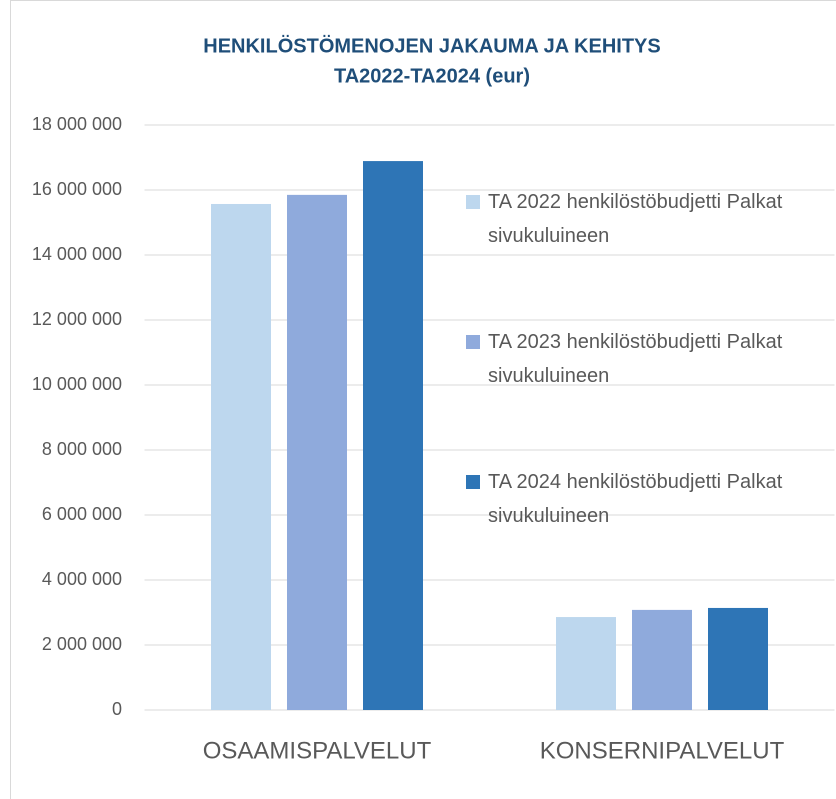 The height and width of the screenshot is (799, 836). What do you see at coordinates (82, 514) in the screenshot?
I see `y-tick-label: 6 000 000` at bounding box center [82, 514].